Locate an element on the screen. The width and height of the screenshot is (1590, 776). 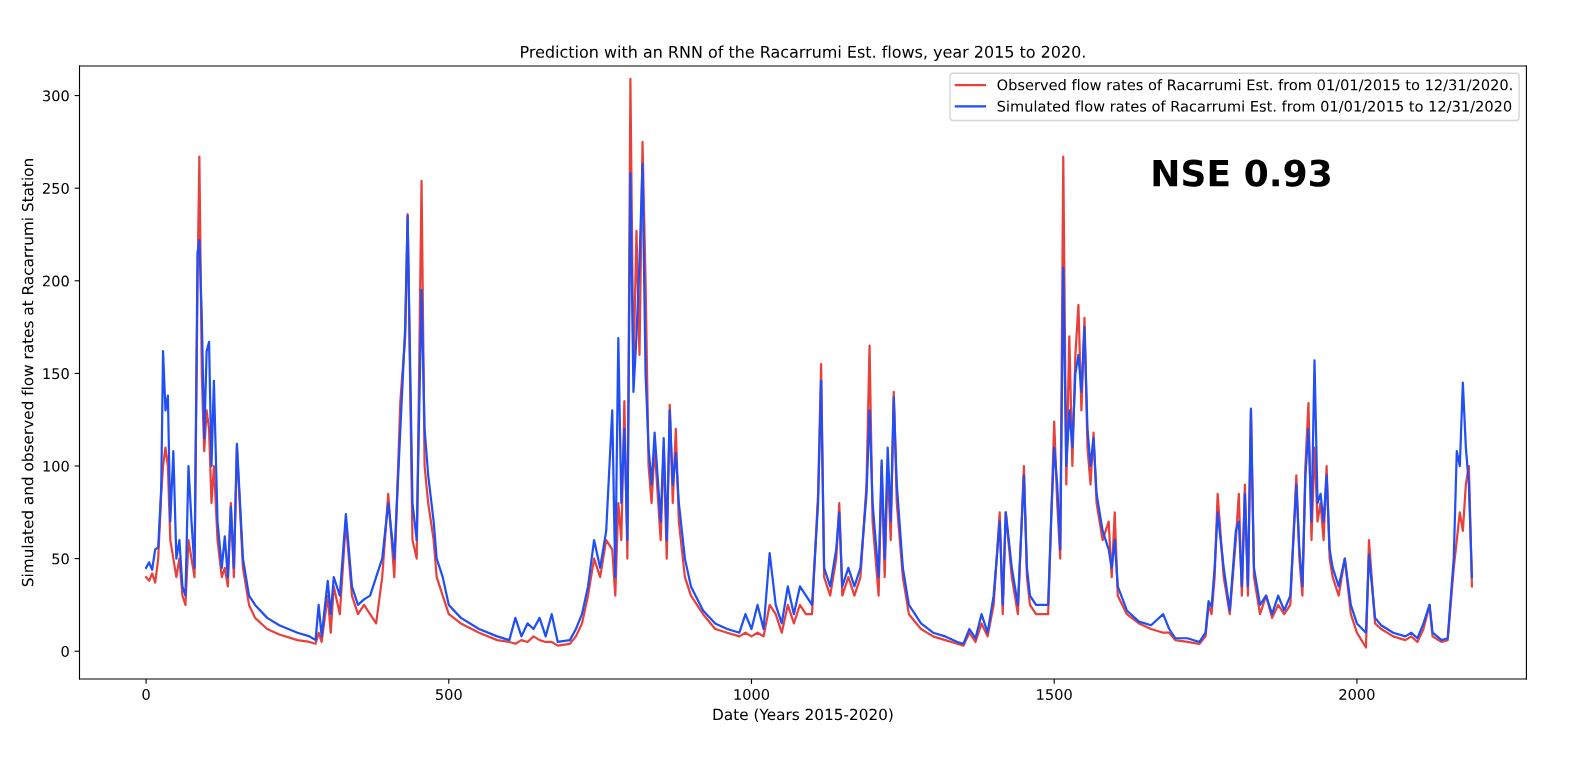
y-tick-label: 200 is located at coordinates (56, 281).